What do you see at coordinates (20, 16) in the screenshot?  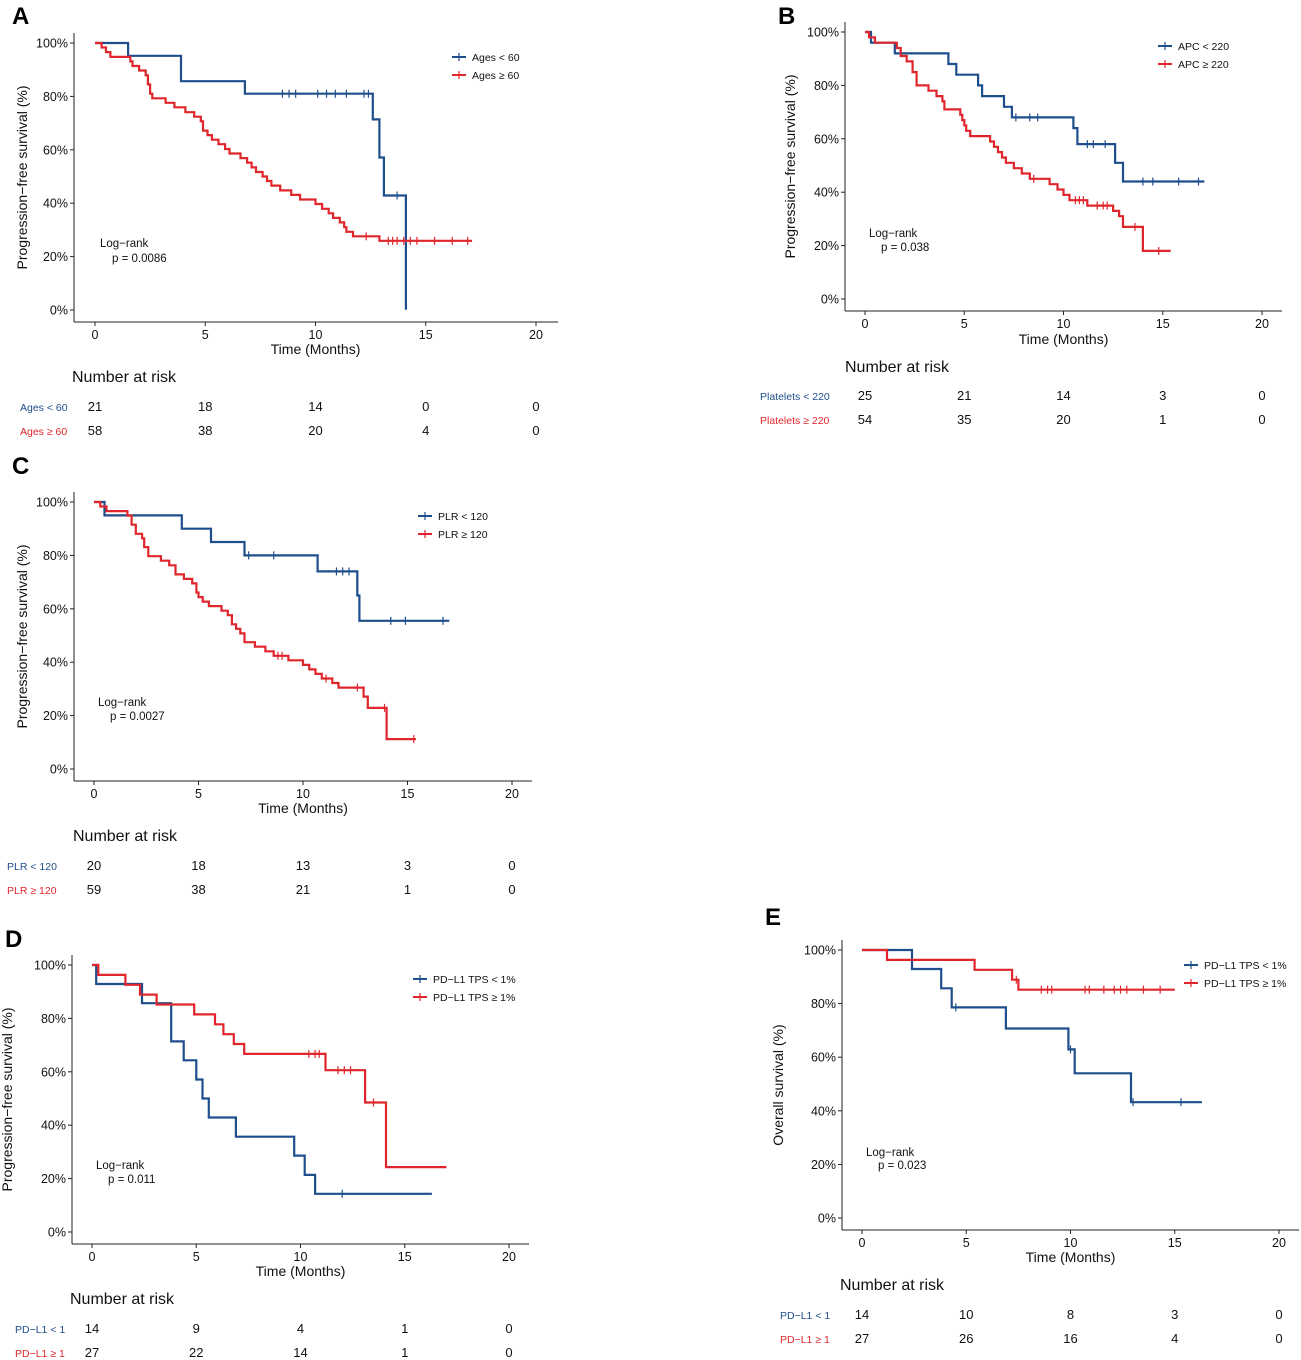 I see `panel-letter: A` at bounding box center [20, 16].